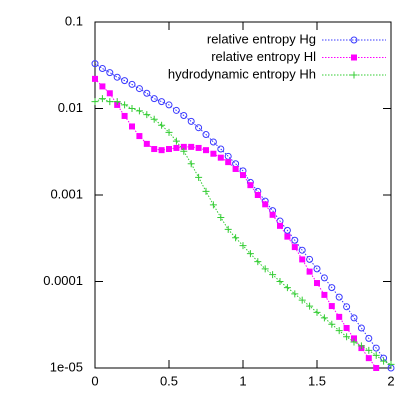 The height and width of the screenshot is (409, 409). I want to click on legend-label: relative entropy Hg, so click(261, 38).